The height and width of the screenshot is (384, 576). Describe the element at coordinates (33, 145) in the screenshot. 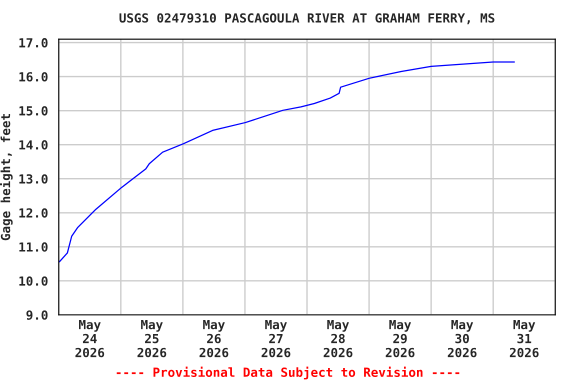

I see `y-tick-label: 14.0` at that location.